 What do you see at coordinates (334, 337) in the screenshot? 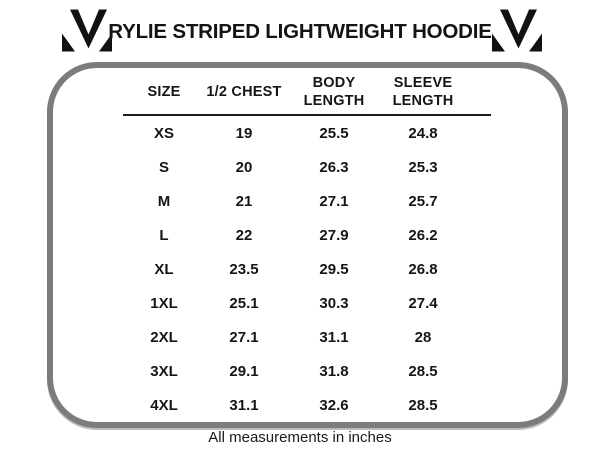
I see `body-cell: 31.1` at bounding box center [334, 337].